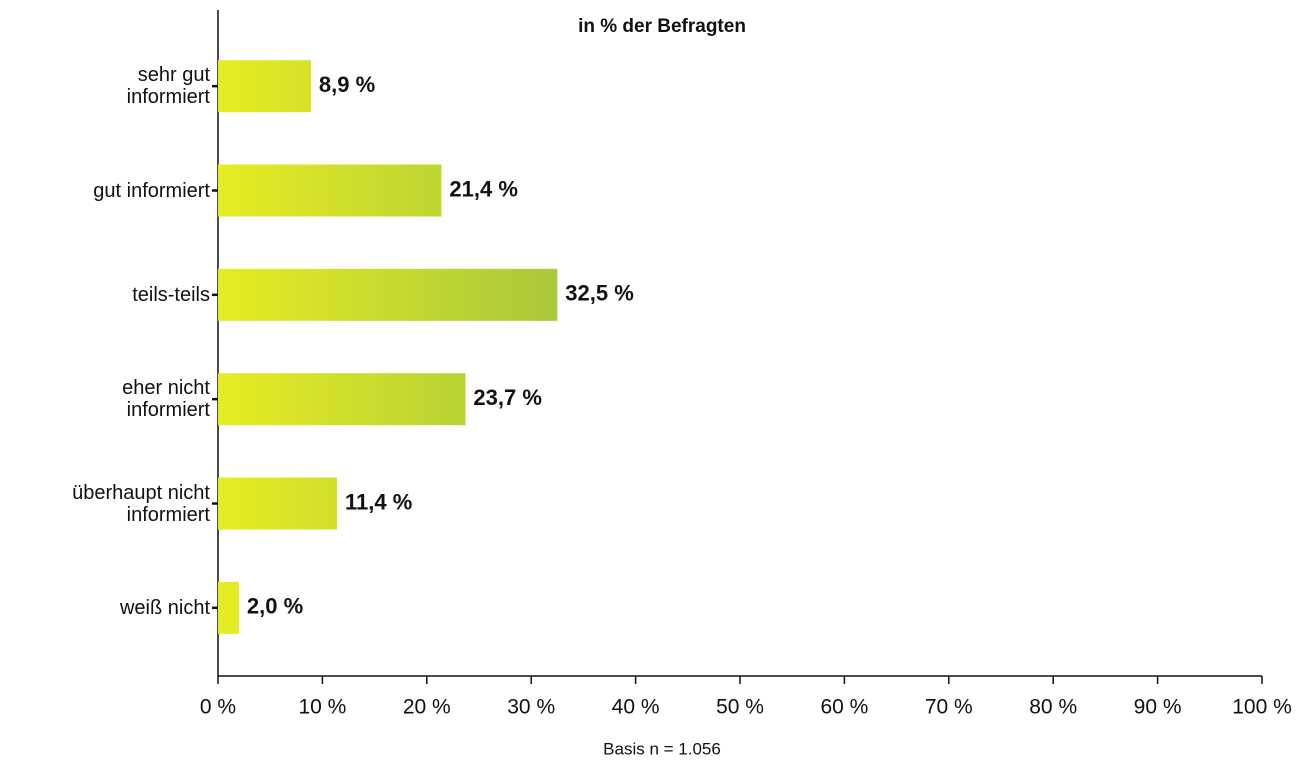  What do you see at coordinates (1262, 707) in the screenshot?
I see `x-tick-label: 100 %` at bounding box center [1262, 707].